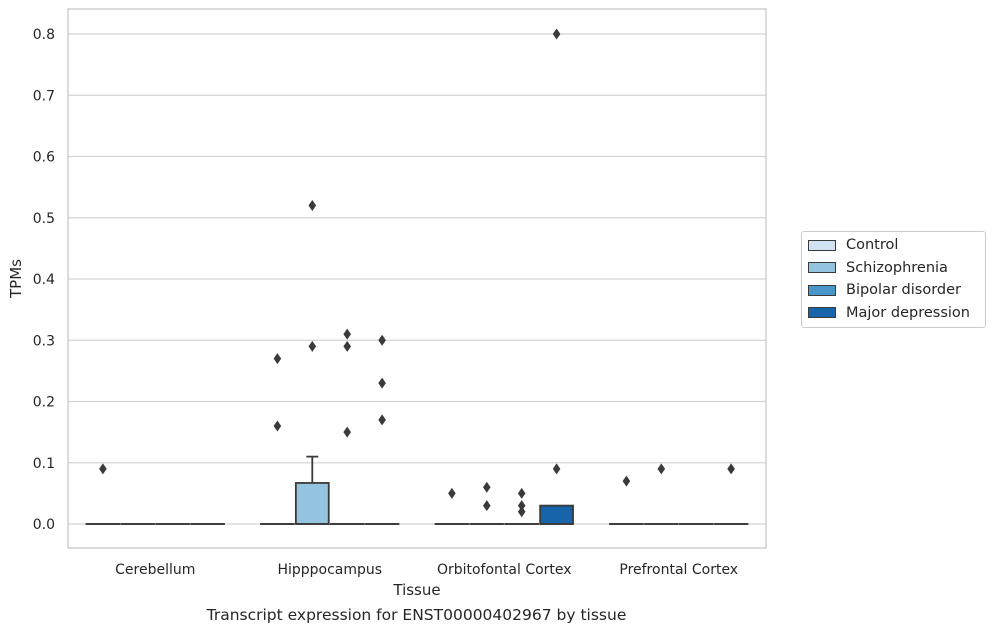 The image size is (997, 634). I want to click on y-axis-label: TPMs, so click(16, 279).